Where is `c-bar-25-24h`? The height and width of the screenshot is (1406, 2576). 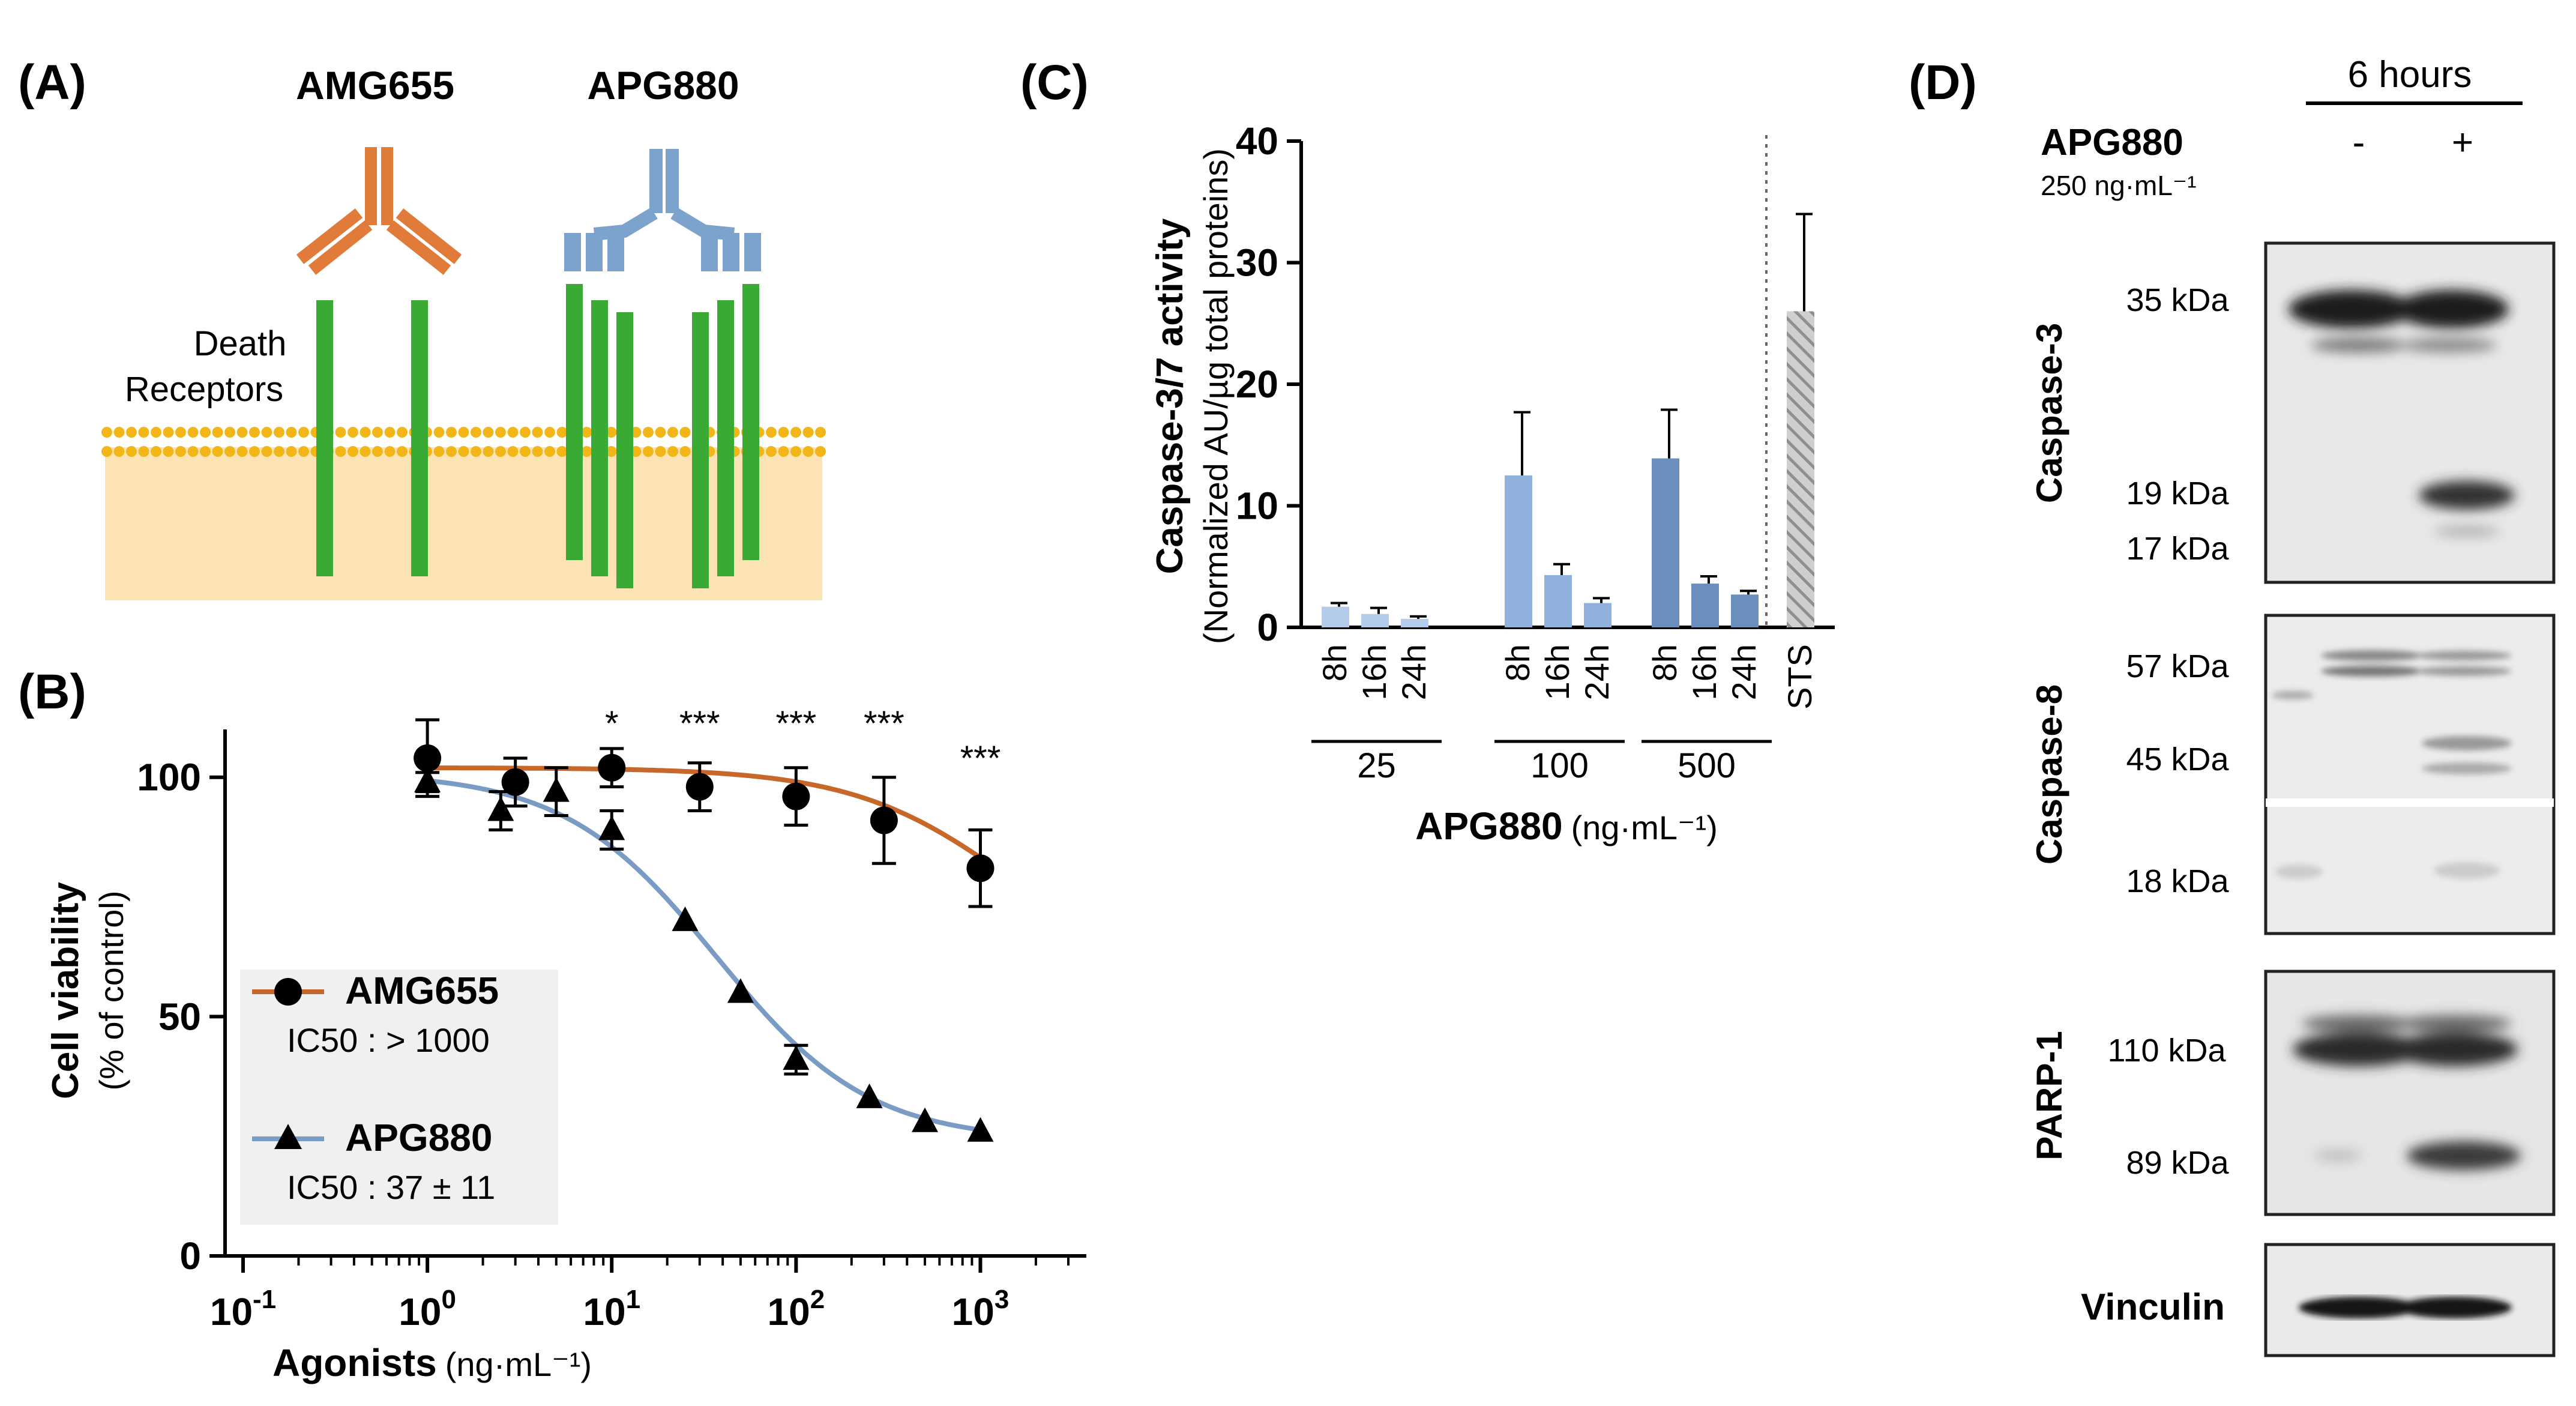 c-bar-25-24h is located at coordinates (1415, 623).